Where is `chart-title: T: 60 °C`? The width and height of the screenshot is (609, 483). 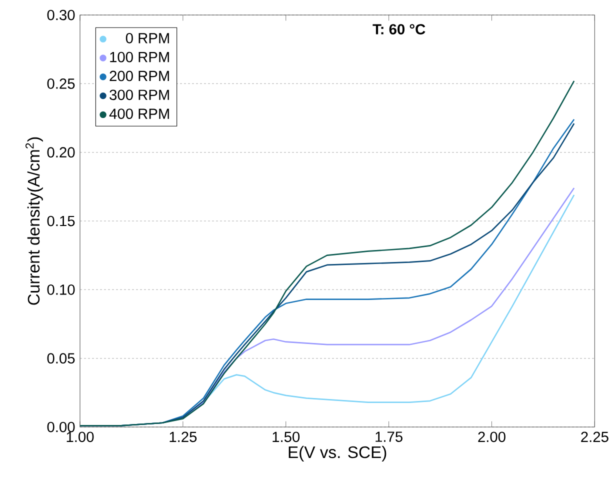
chart-title: T: 60 °C is located at coordinates (399, 29).